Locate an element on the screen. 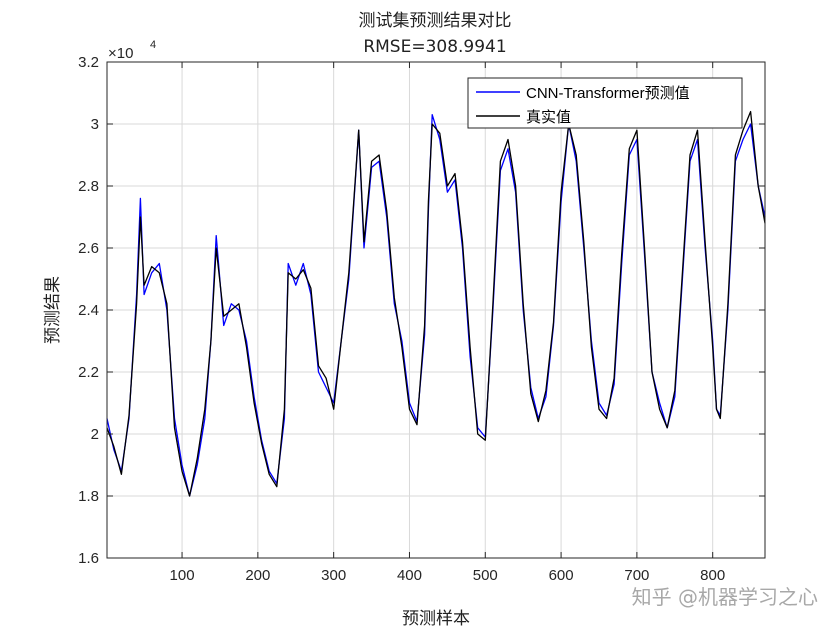 Image resolution: width=840 pixels, height=630 pixels. legend-box is located at coordinates (605, 103).